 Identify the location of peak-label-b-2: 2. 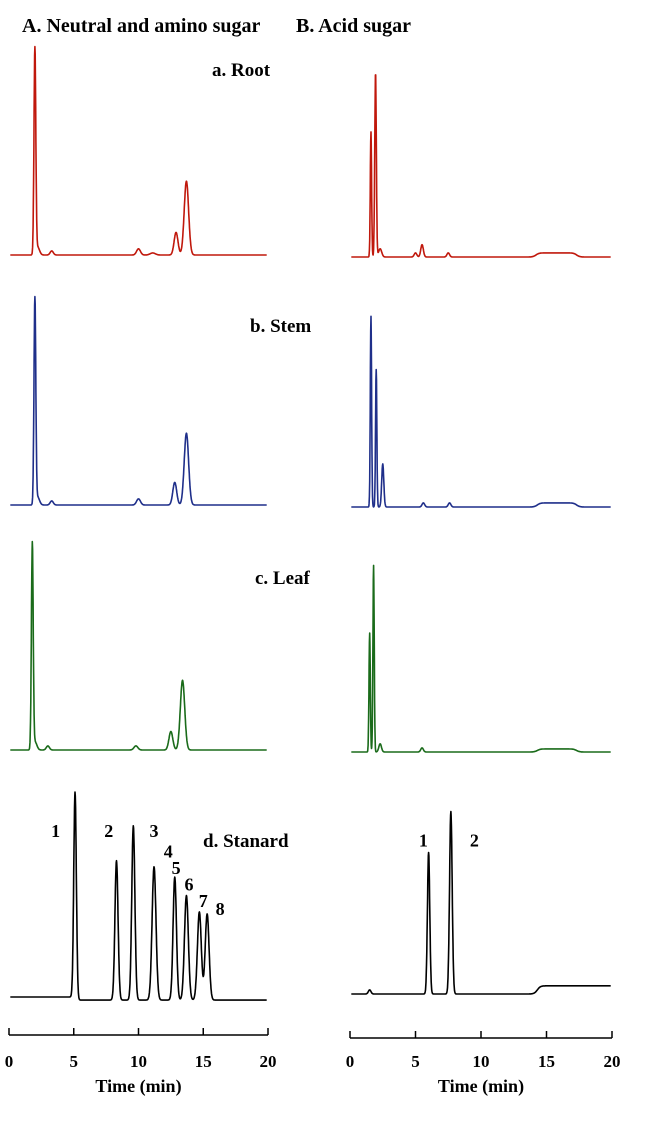
(474, 840).